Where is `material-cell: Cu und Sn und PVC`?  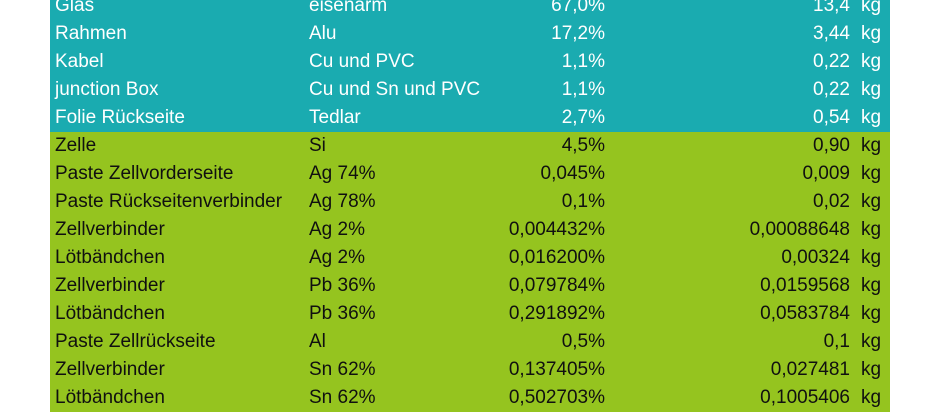 material-cell: Cu und Sn und PVC is located at coordinates (395, 89).